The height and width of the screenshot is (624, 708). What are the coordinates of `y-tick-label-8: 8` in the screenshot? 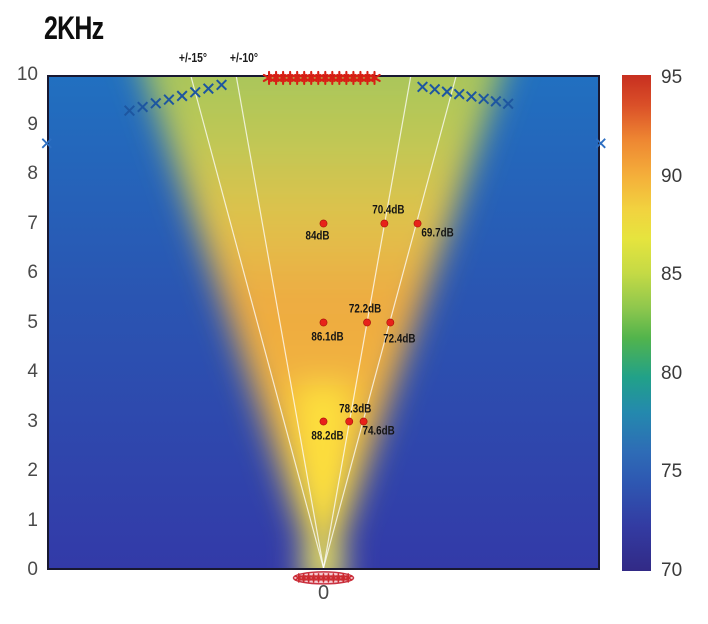 It's located at (32, 173).